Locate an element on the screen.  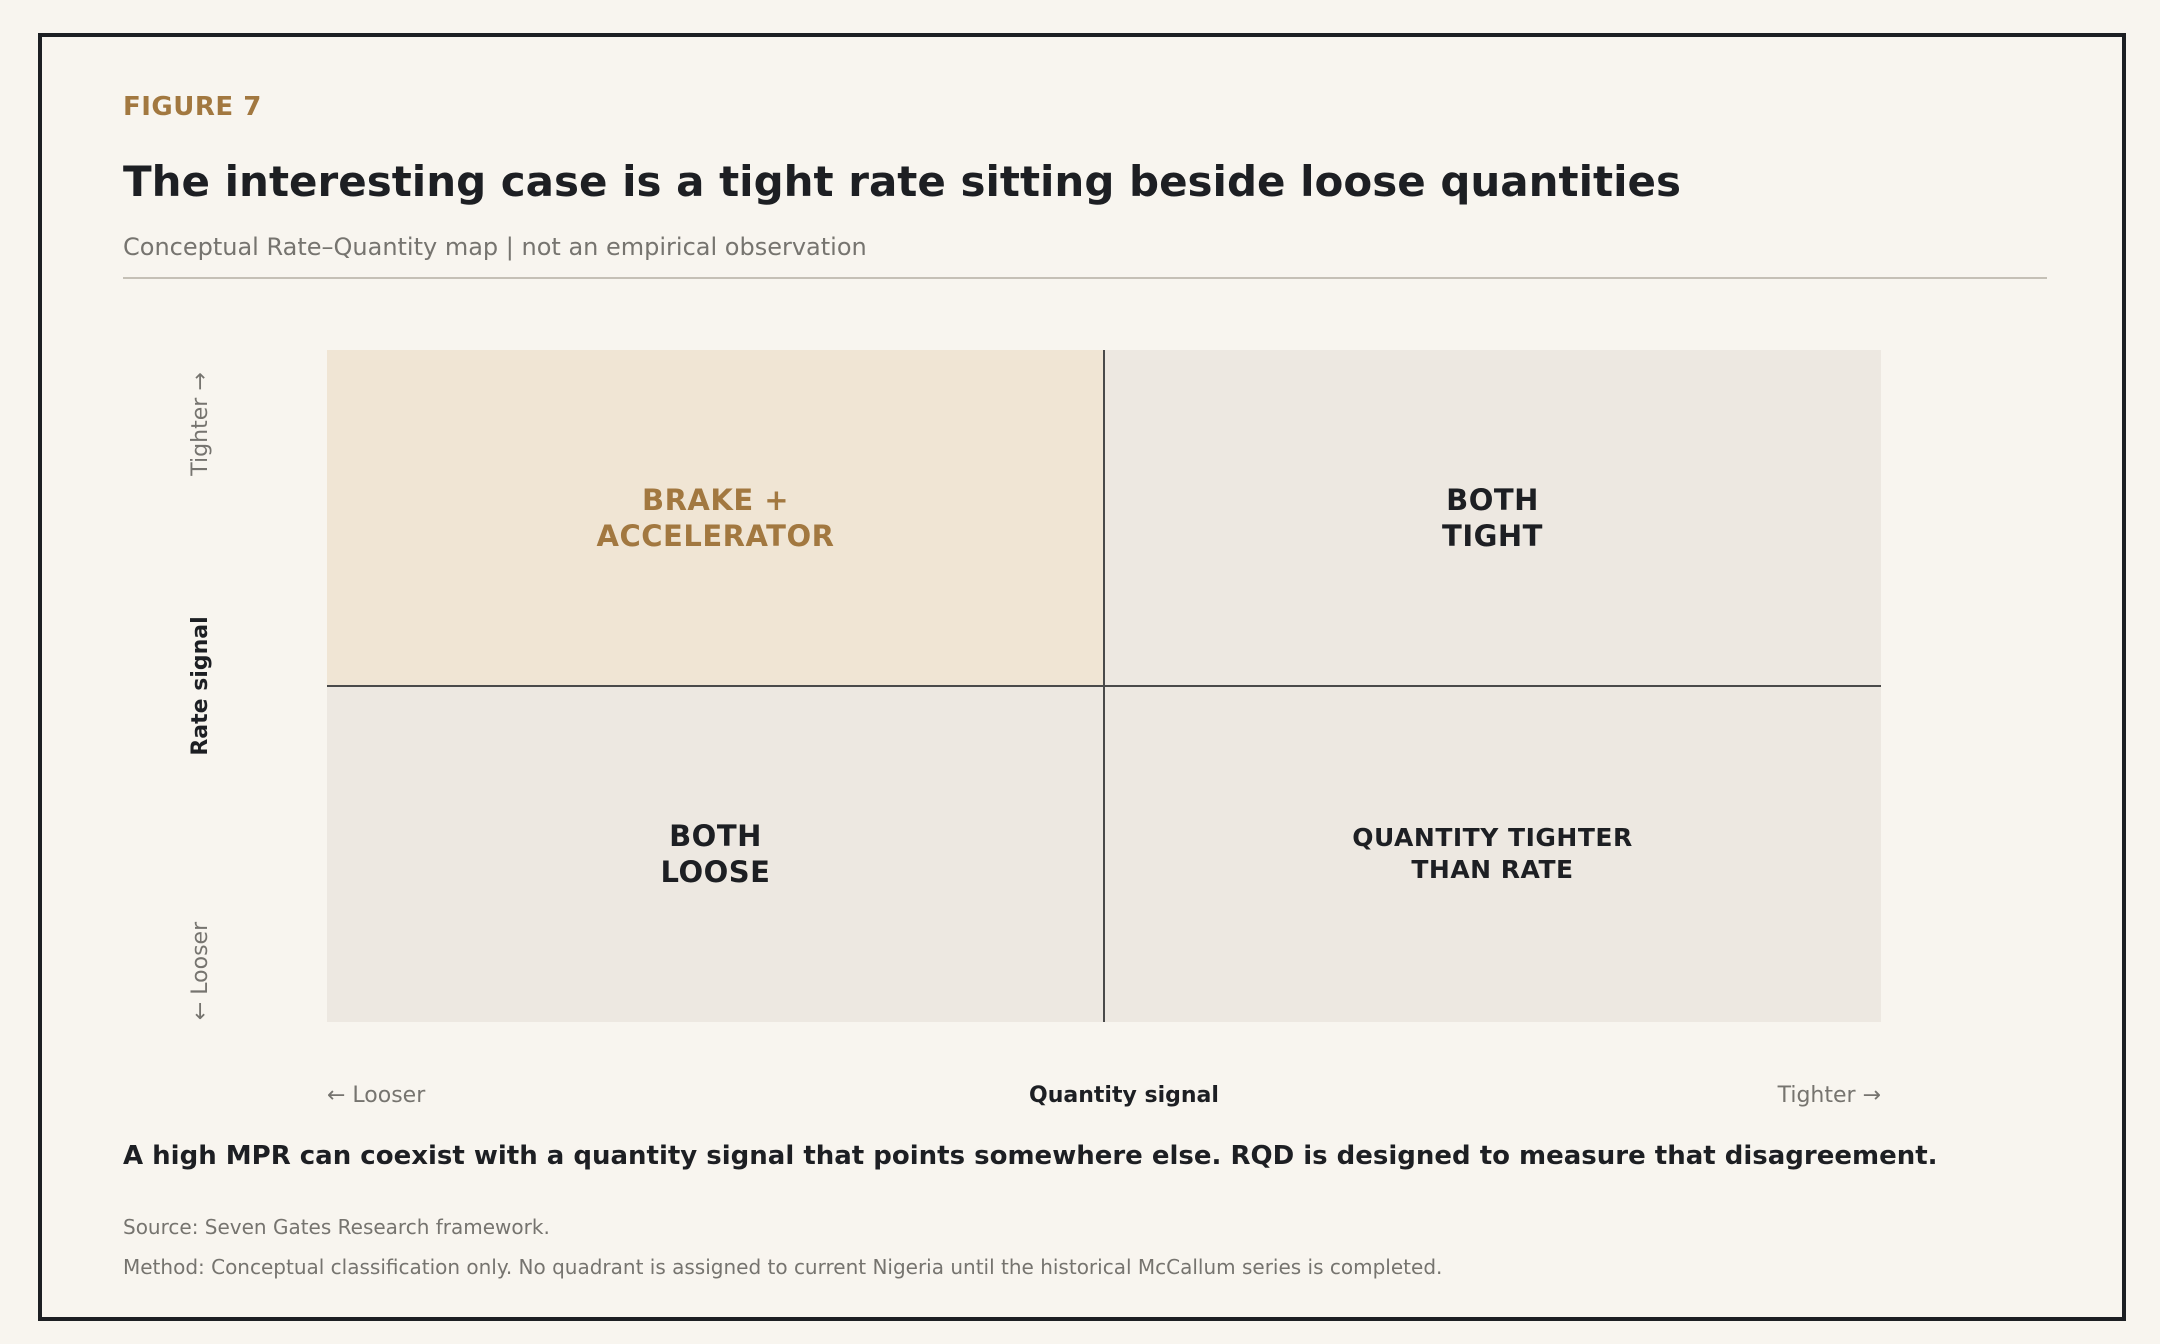
horizontal-divider is located at coordinates (1104, 686).